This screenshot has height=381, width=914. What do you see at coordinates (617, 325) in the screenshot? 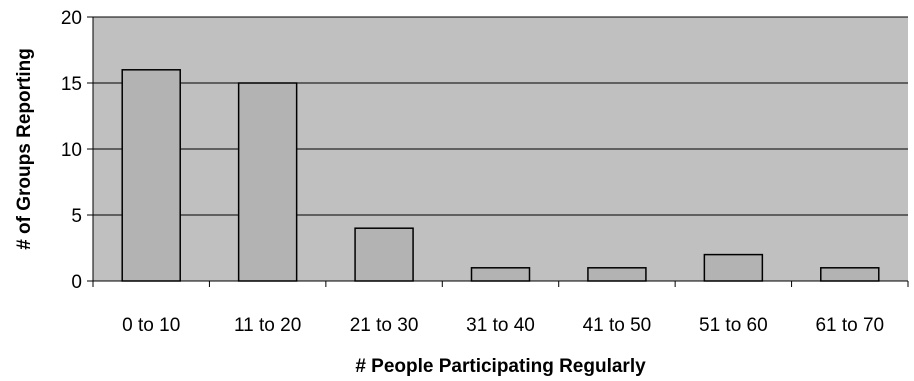
I see `x-tick-label: 41 to 50` at bounding box center [617, 325].